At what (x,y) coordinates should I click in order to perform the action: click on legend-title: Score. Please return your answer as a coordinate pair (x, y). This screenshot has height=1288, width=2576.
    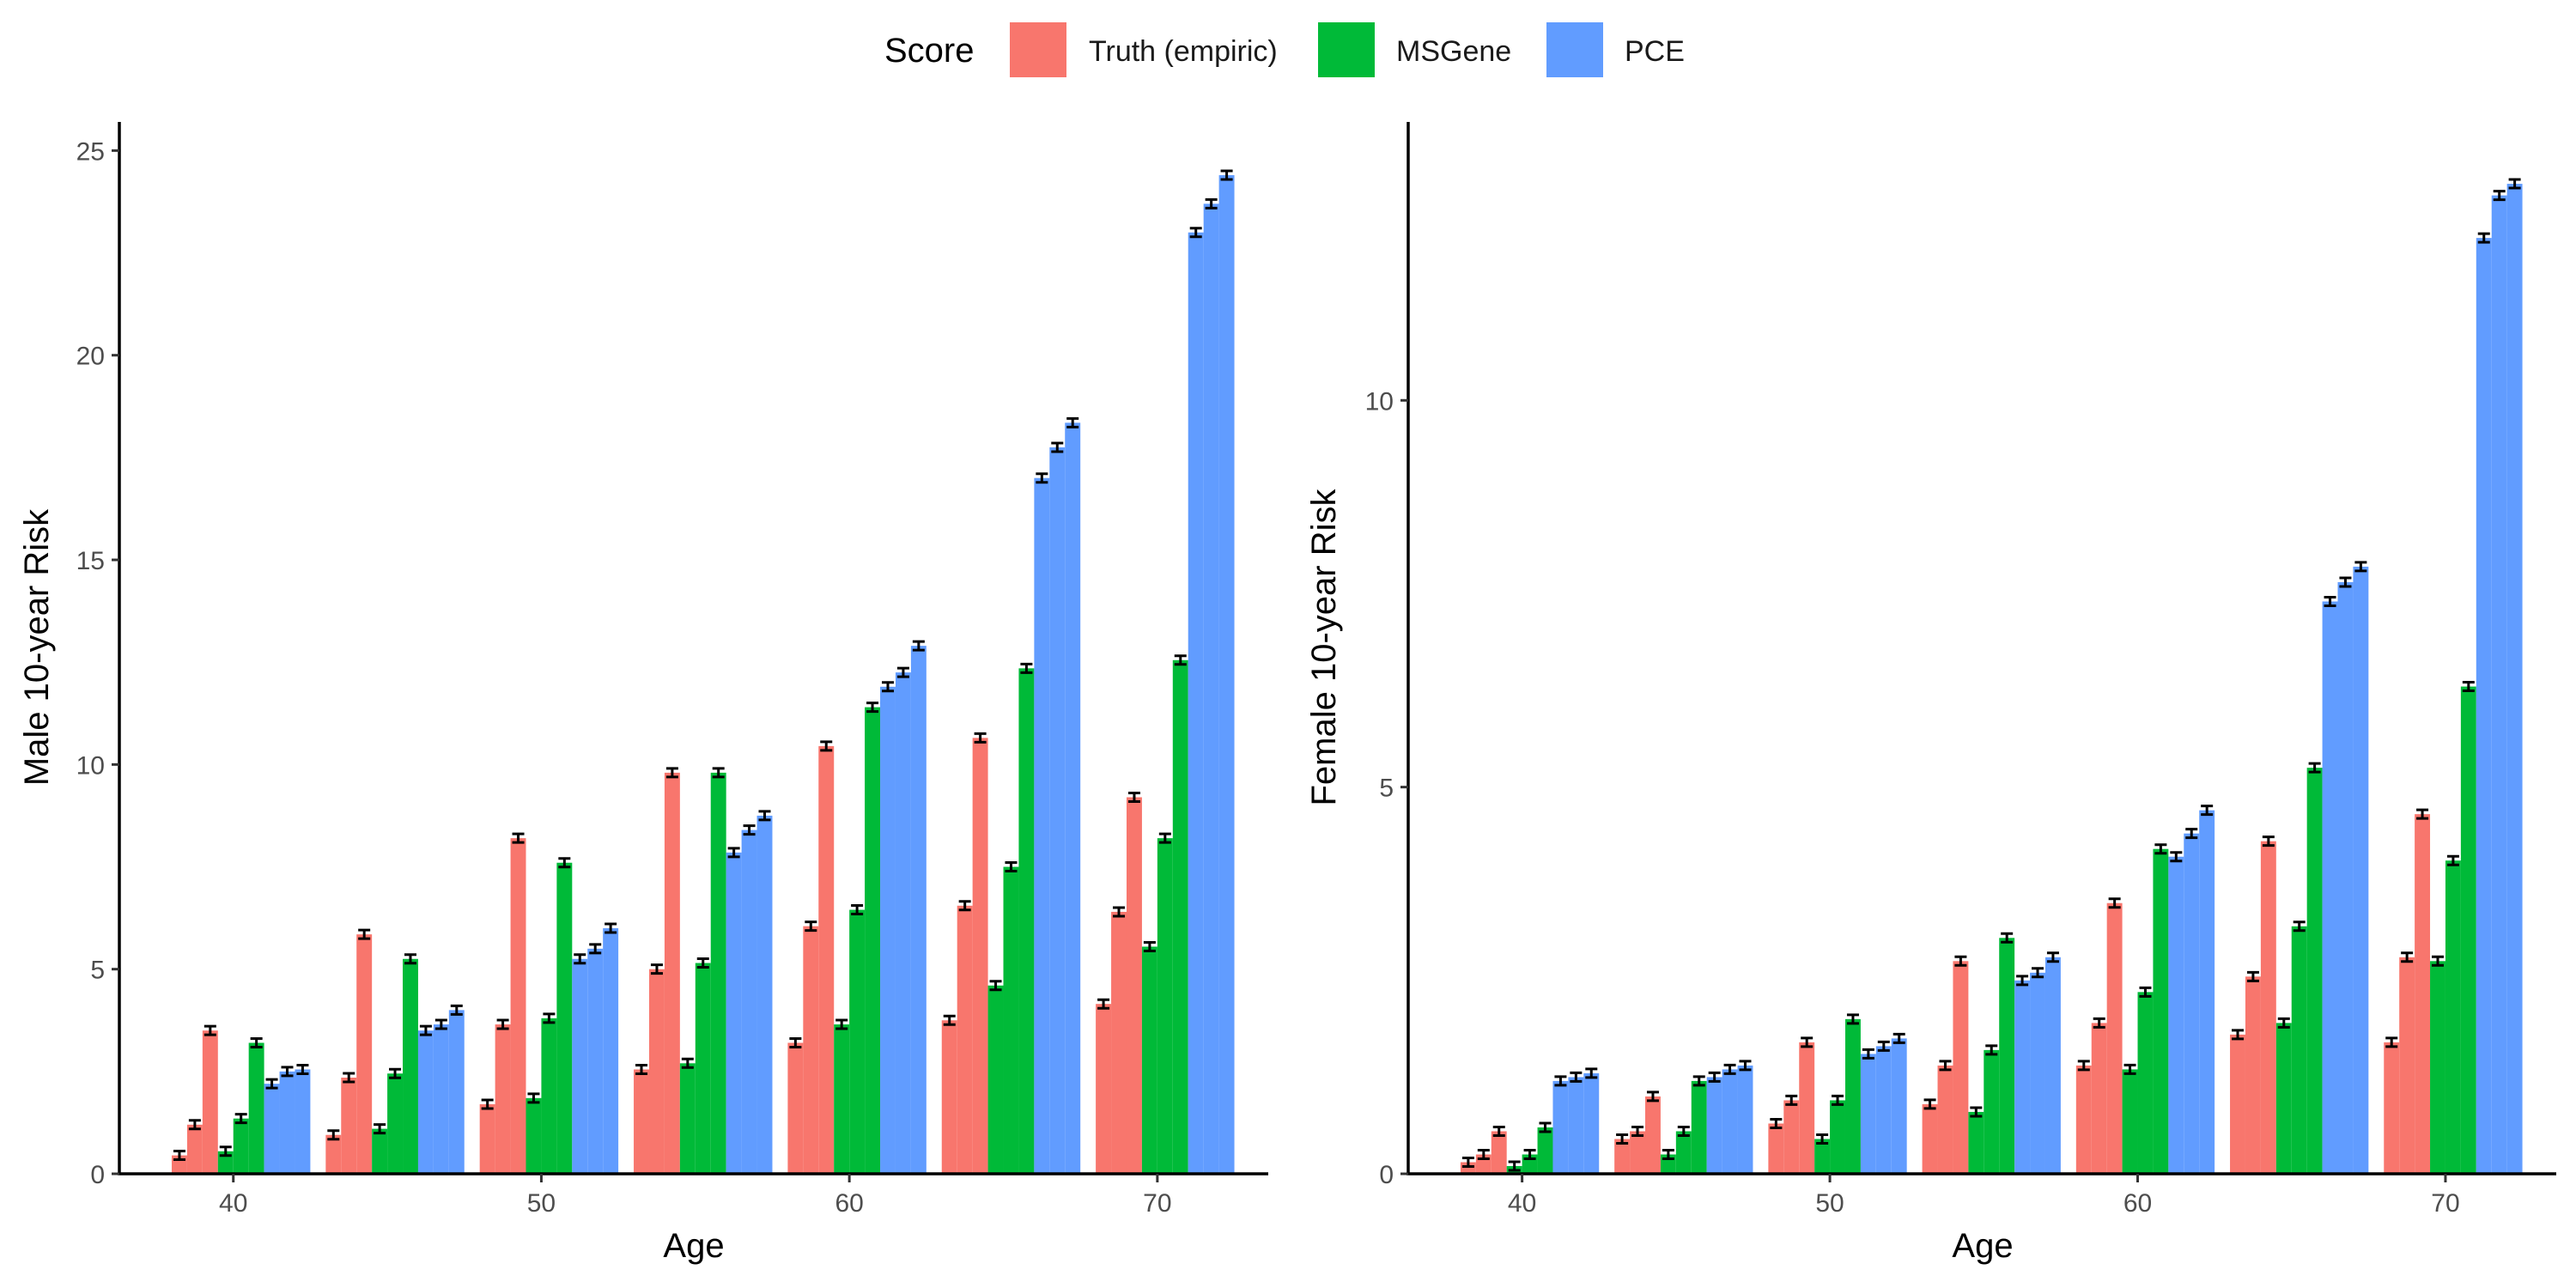
    Looking at the image, I should click on (929, 51).